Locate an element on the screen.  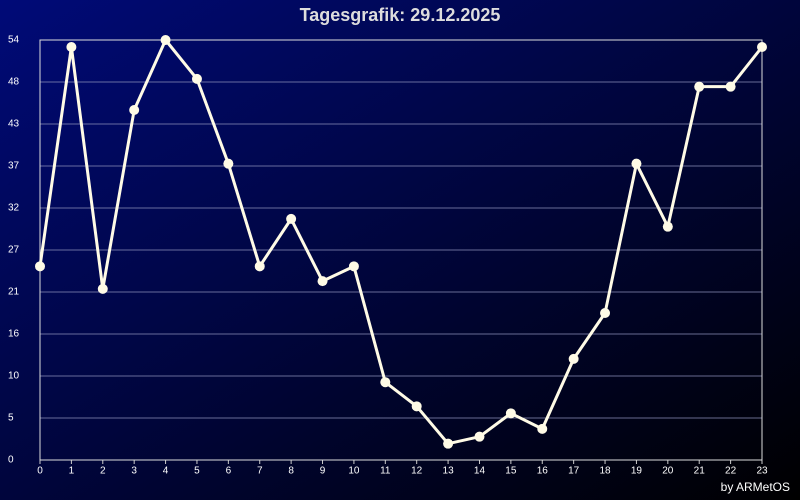
x-tick-label: 18 is located at coordinates (605, 471).